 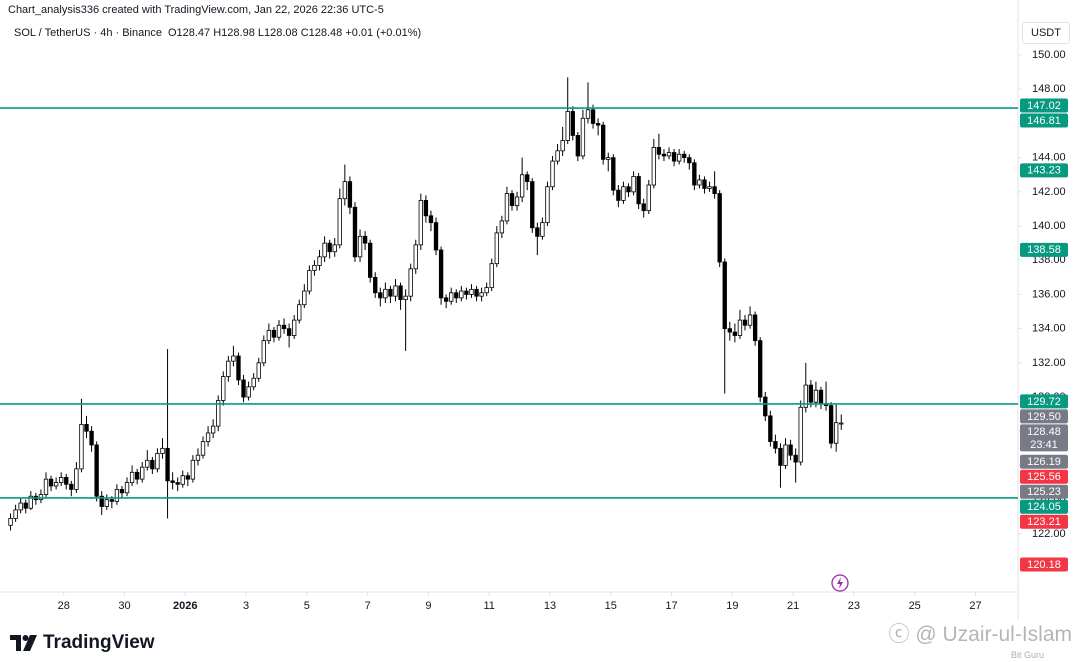 What do you see at coordinates (1049, 260) in the screenshot?
I see `y-tick-label: 138.00` at bounding box center [1049, 260].